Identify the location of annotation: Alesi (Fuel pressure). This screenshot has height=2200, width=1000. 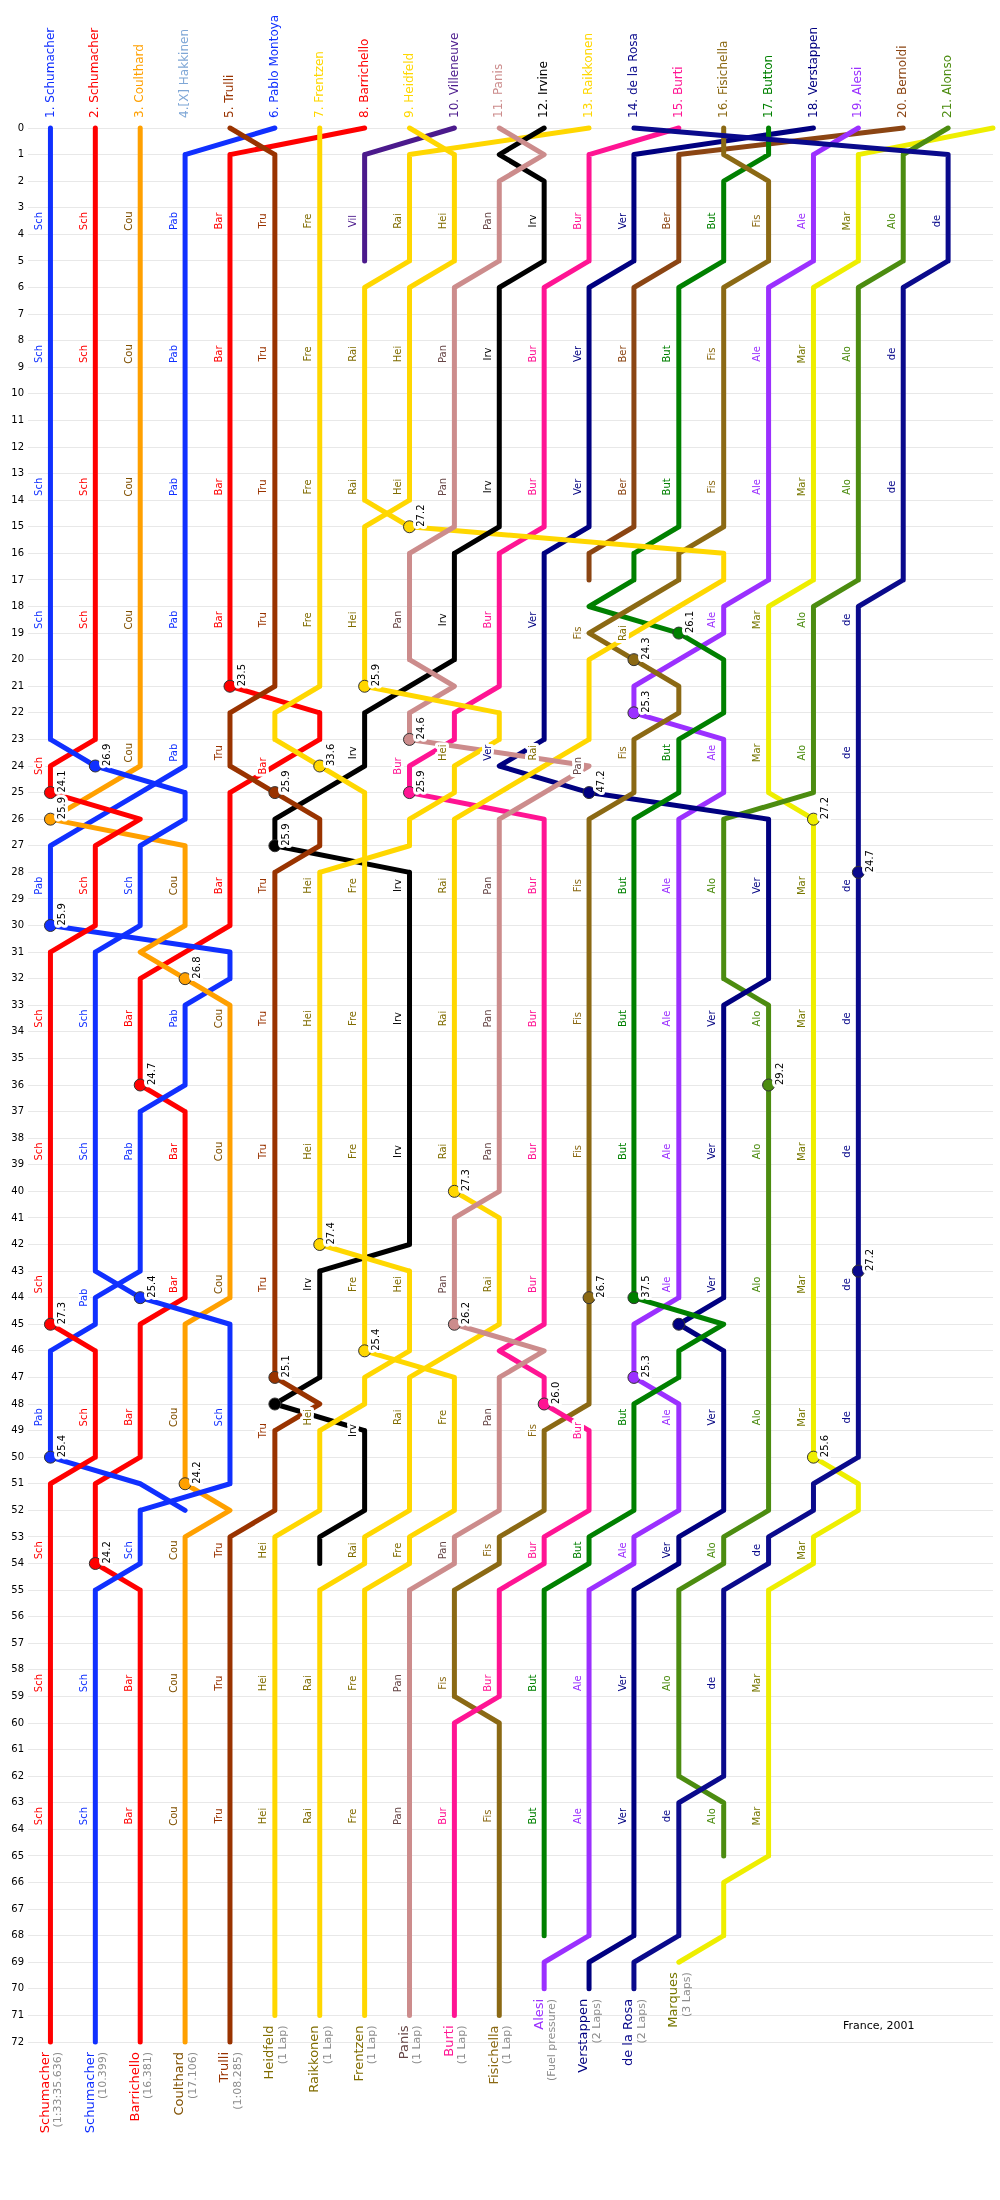
(544, 2039).